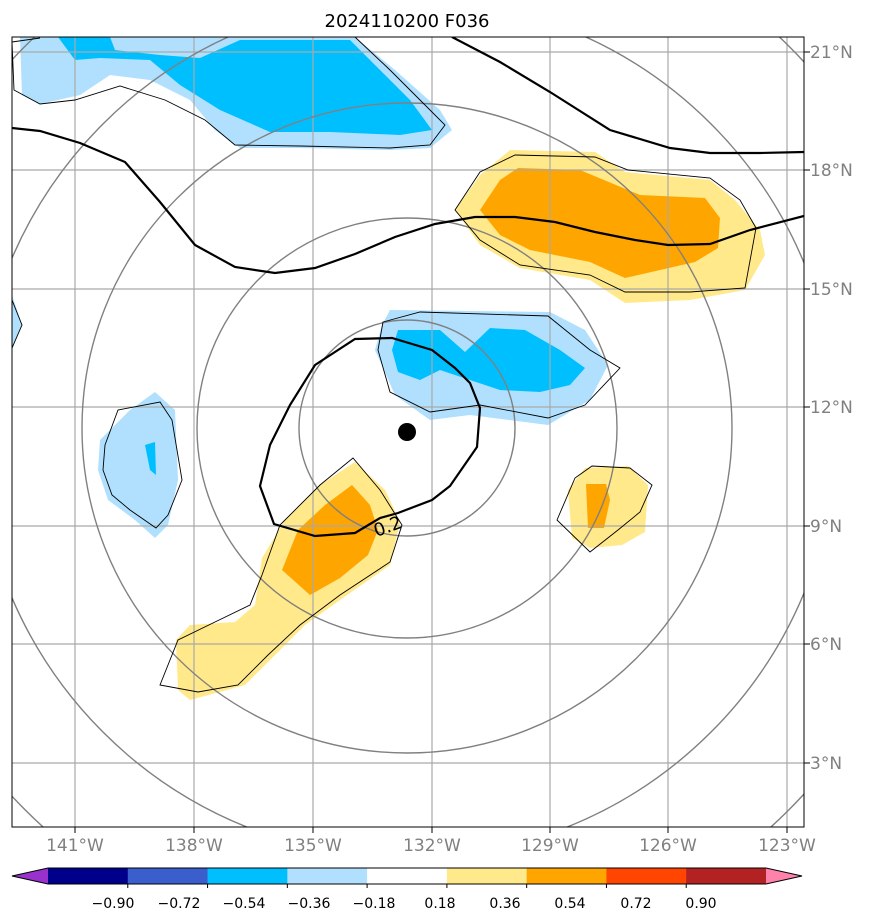  I want to click on lat-label: 6°N, so click(826, 645).